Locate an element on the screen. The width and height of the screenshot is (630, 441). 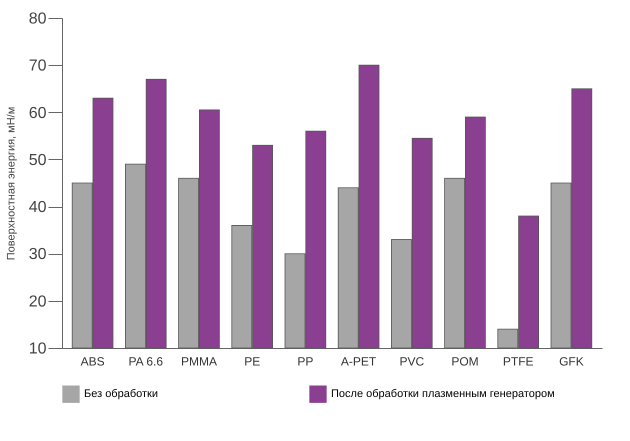
y-tick-label: 30 is located at coordinates (37, 255).